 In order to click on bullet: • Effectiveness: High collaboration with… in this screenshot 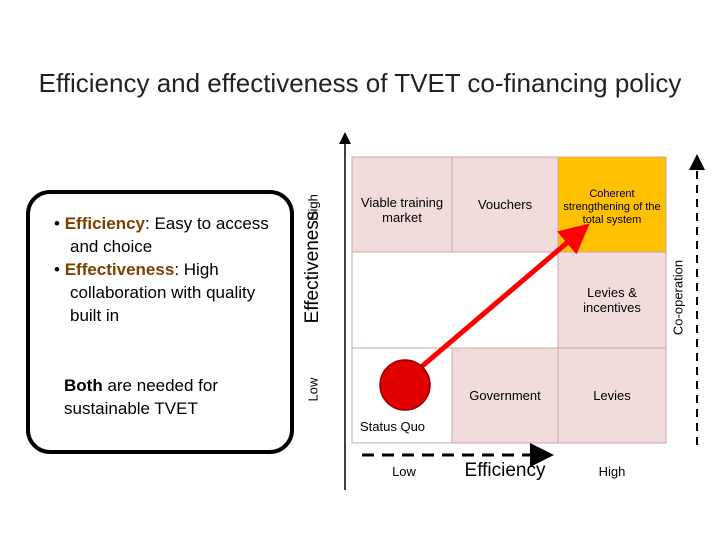, I will do `click(155, 292)`.